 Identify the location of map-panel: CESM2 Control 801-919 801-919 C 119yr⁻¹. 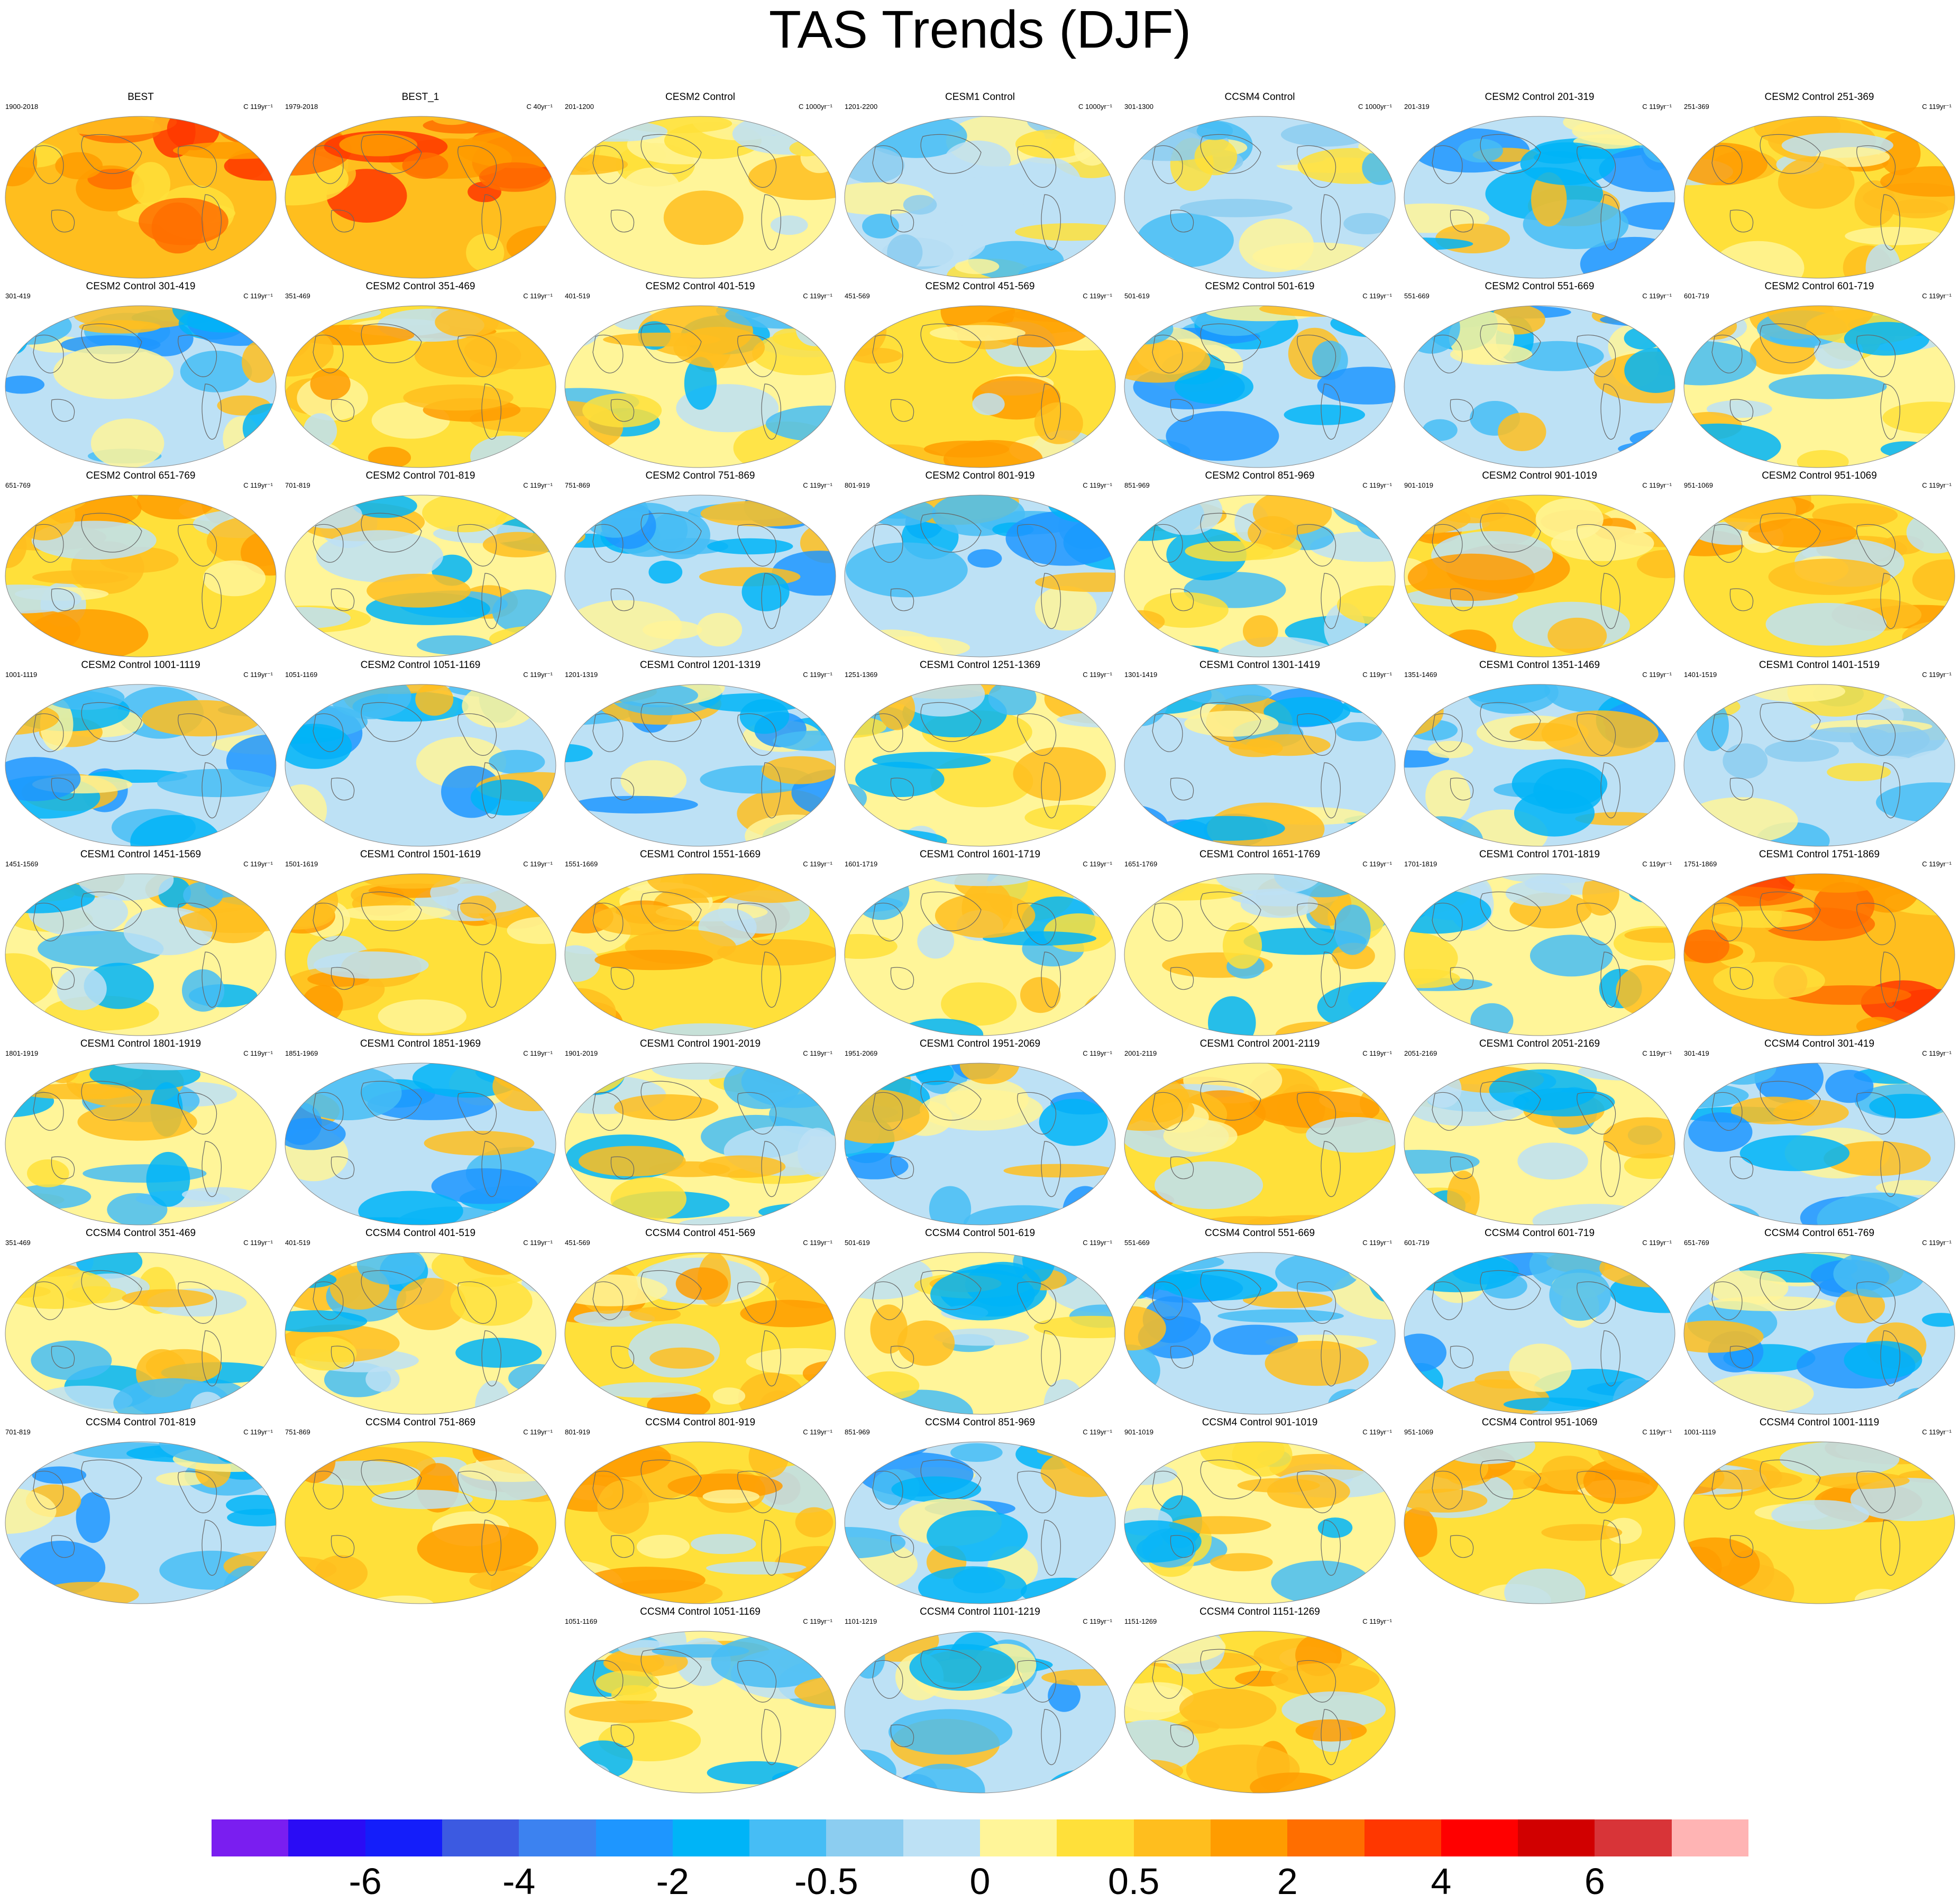
(980, 564).